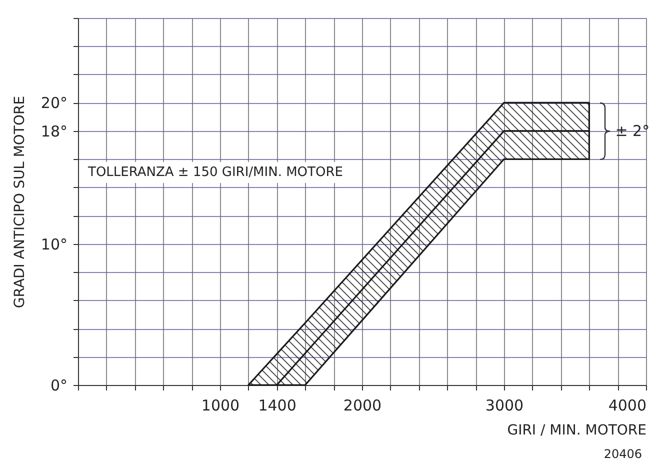  Describe the element at coordinates (277, 405) in the screenshot. I see `x-tick-label: 1400` at that location.